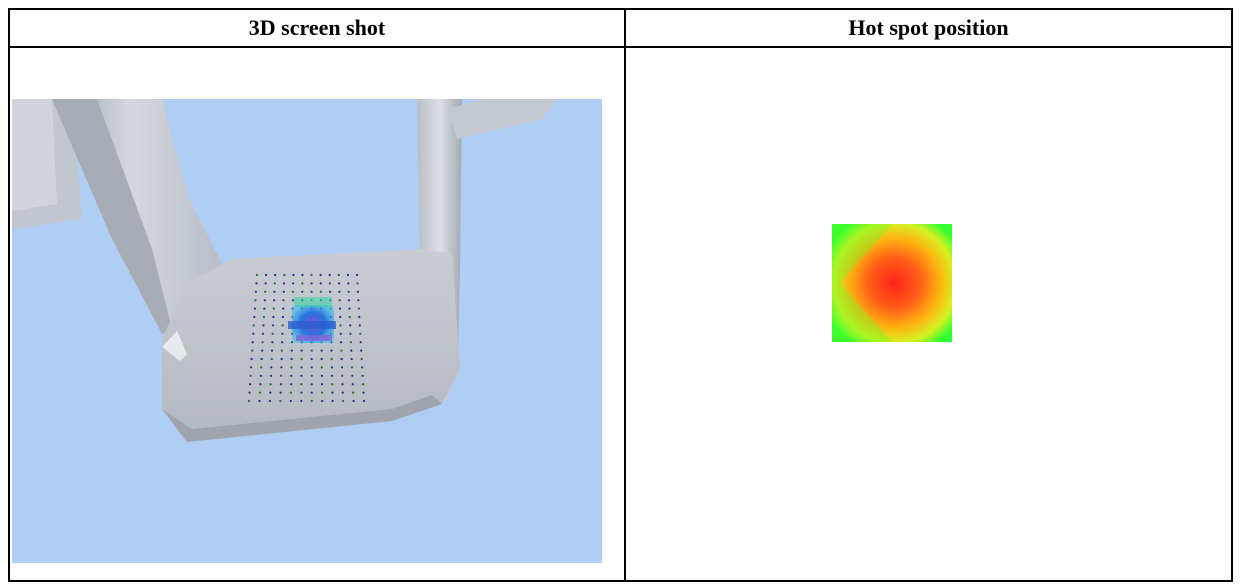 The width and height of the screenshot is (1240, 588). I want to click on right-wing-shape, so click(502, 119).